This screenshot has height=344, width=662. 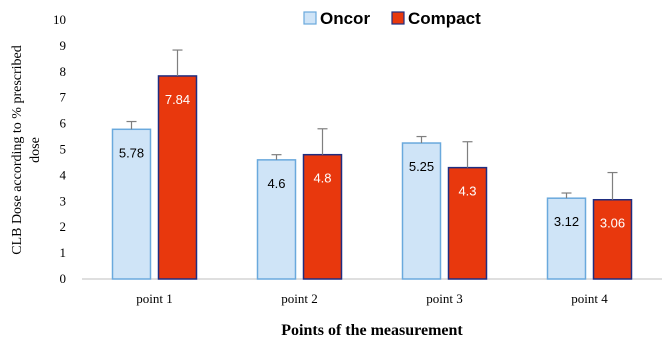 I want to click on data-label-compact: 7.84, so click(x=177, y=99).